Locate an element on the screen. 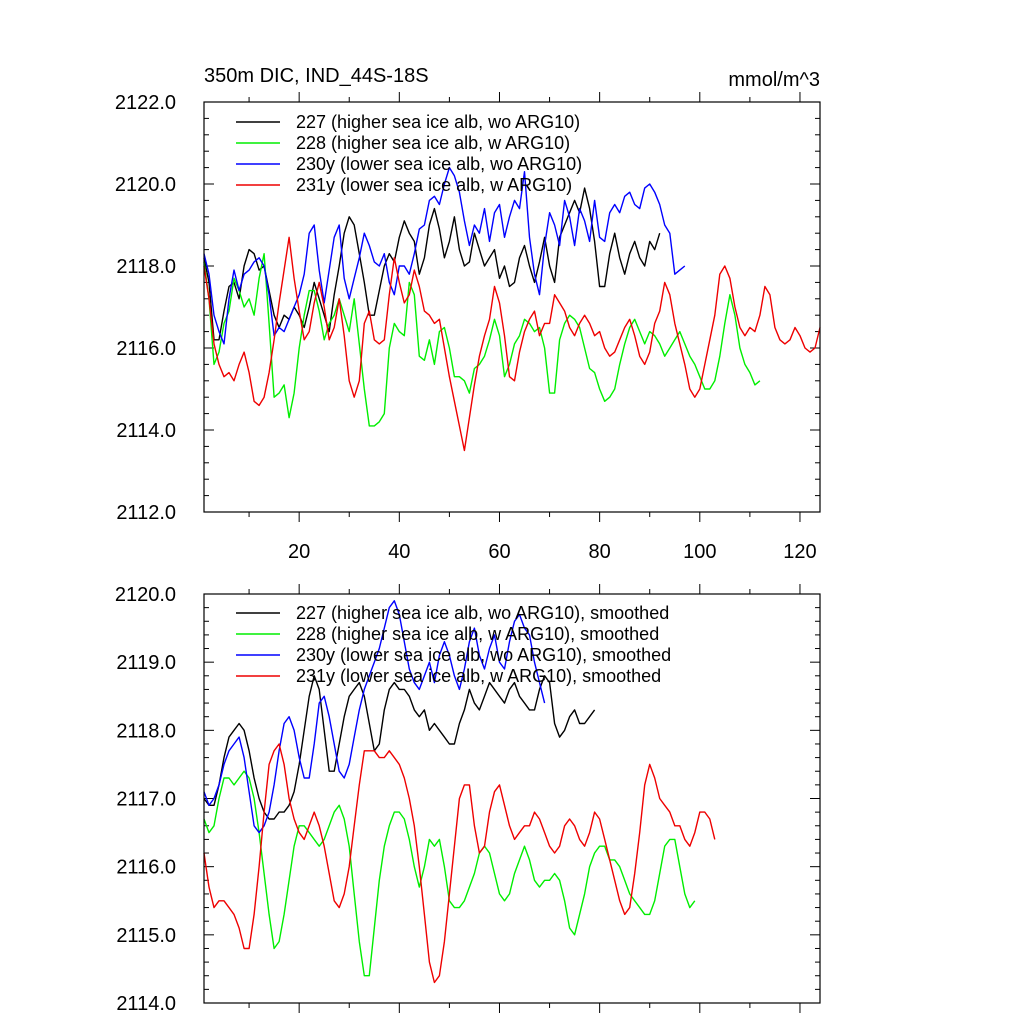  y-tick-label: 2119.0 is located at coordinates (146, 663).